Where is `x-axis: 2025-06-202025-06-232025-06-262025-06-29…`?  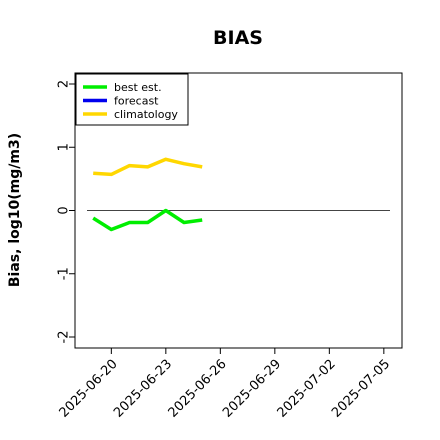 x-axis: 2025-06-202025-06-232025-06-262025-06-29… is located at coordinates (225, 384).